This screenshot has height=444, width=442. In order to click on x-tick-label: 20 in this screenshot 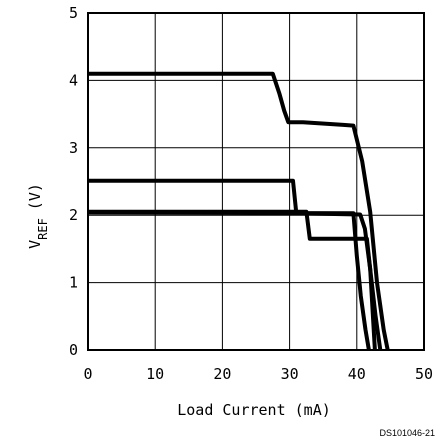, I will do `click(222, 374)`.